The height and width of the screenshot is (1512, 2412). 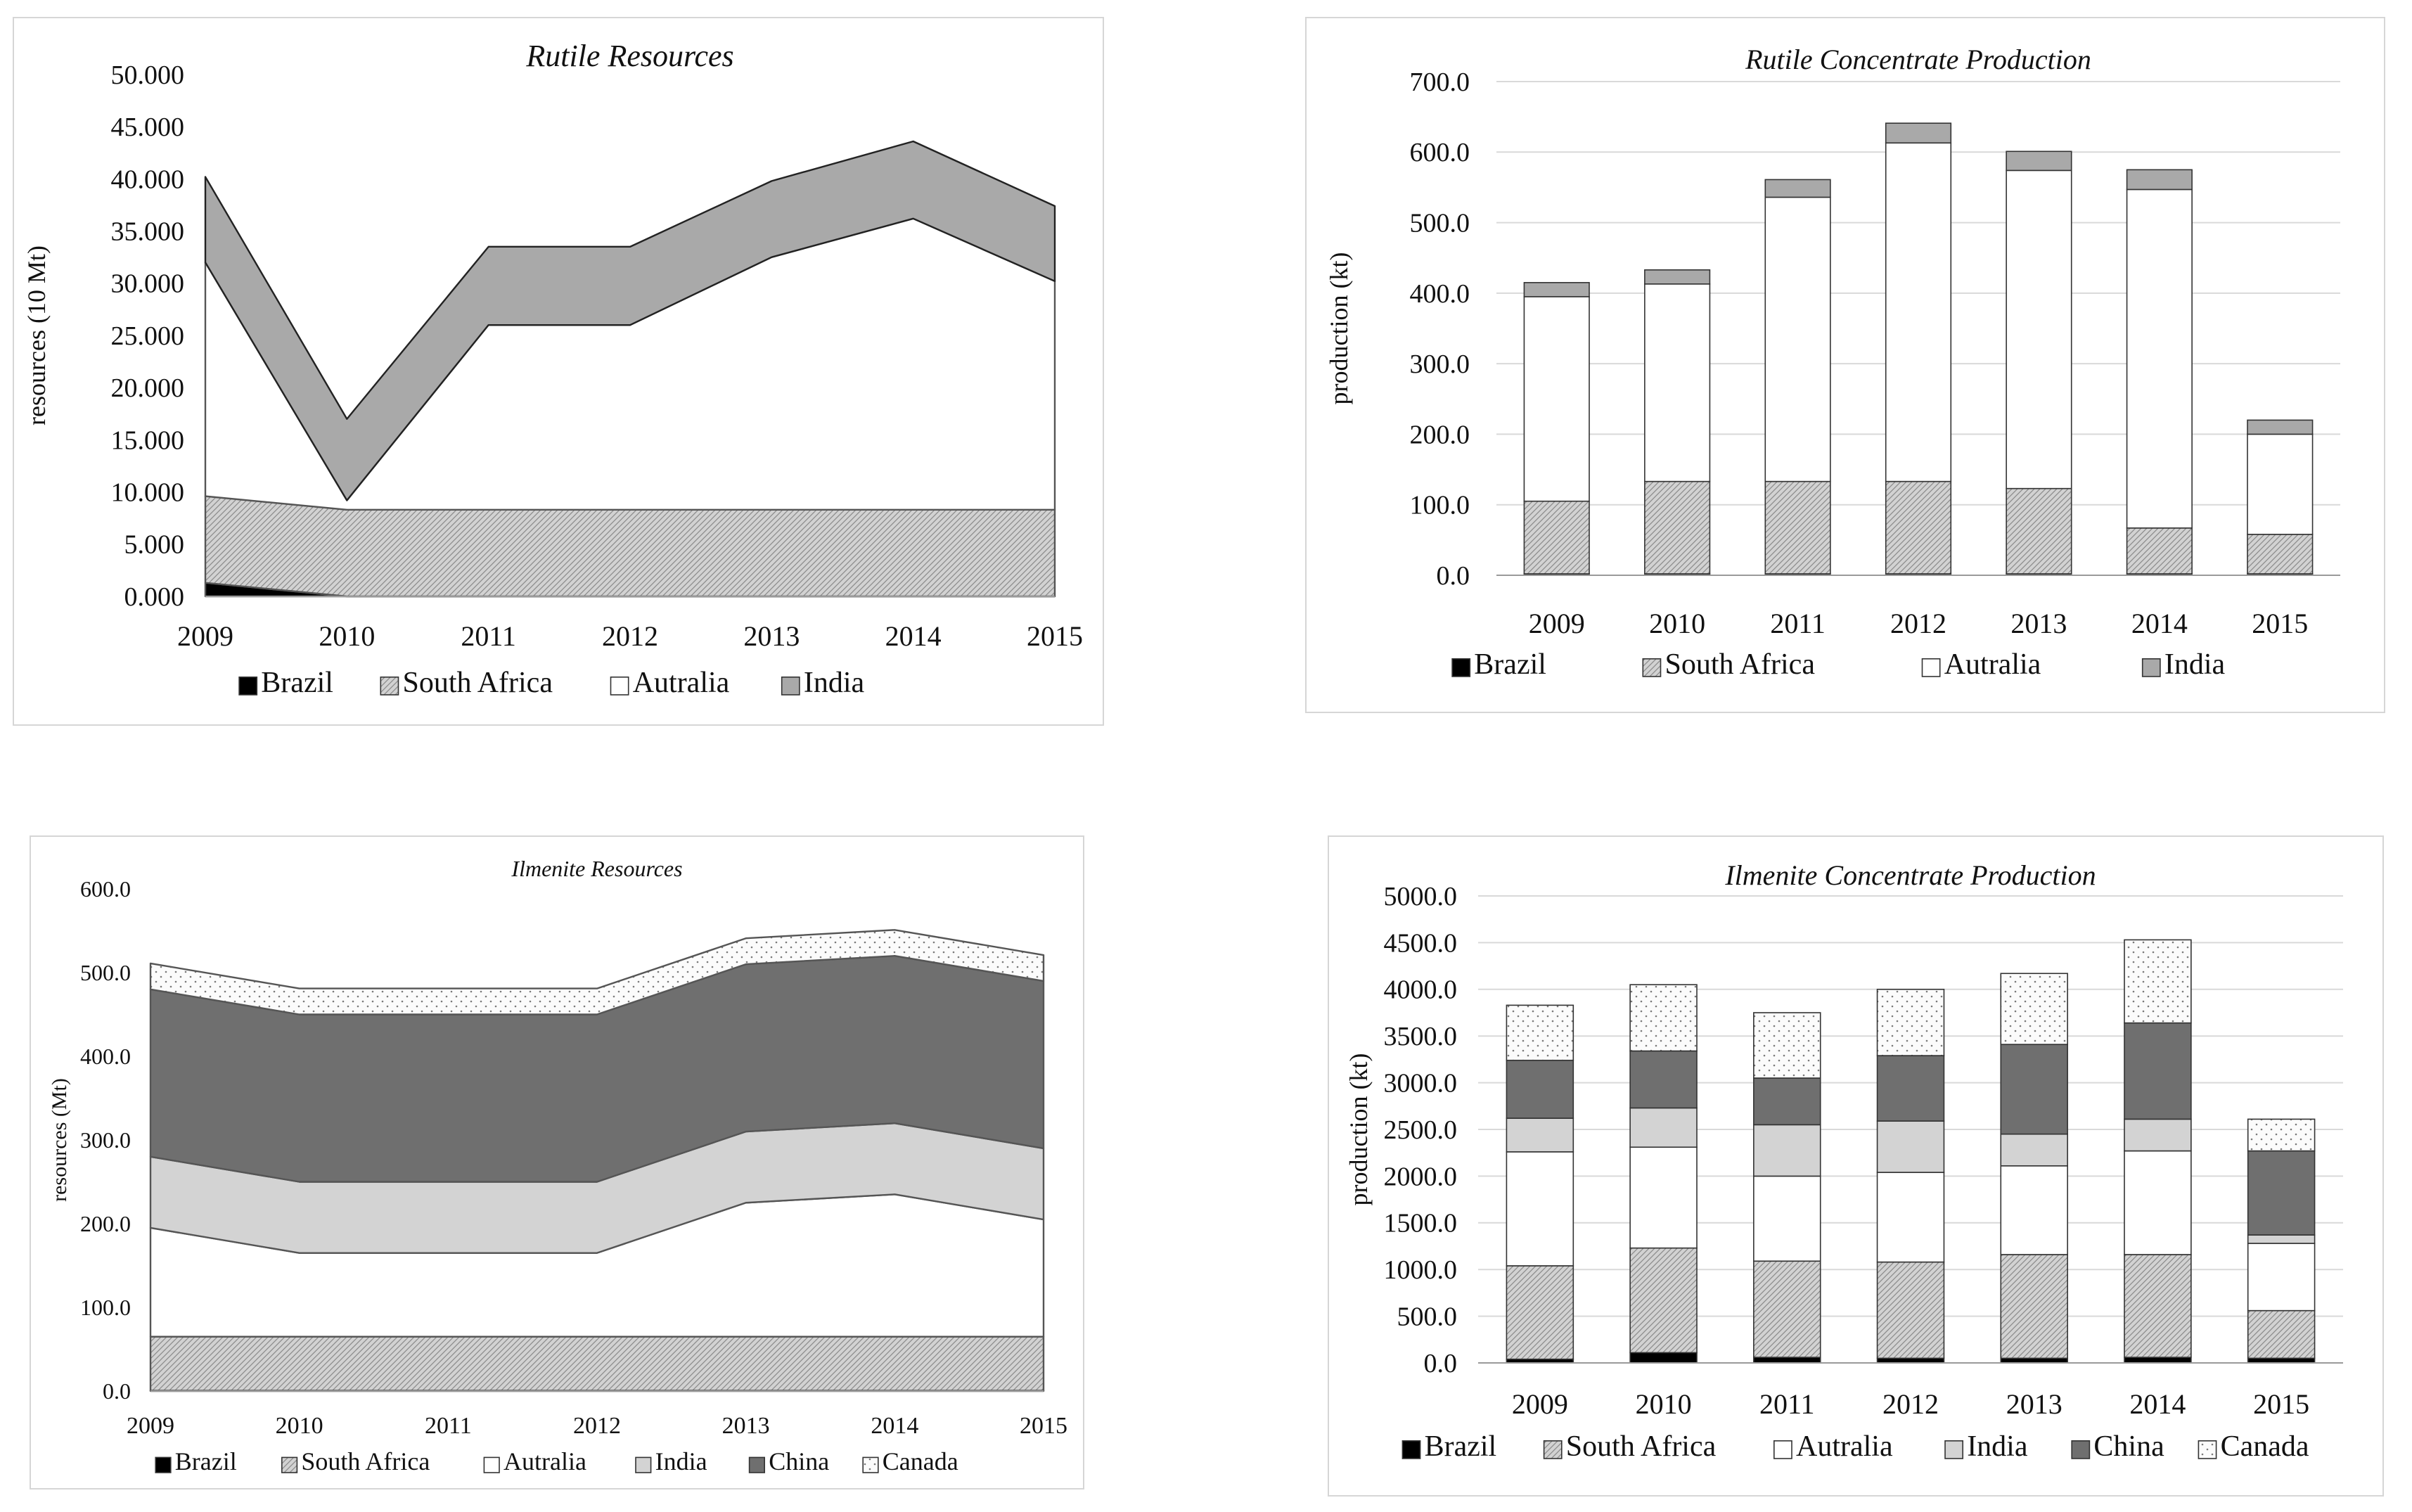 What do you see at coordinates (1421, 1223) in the screenshot?
I see `y-tick-label: 1500.0` at bounding box center [1421, 1223].